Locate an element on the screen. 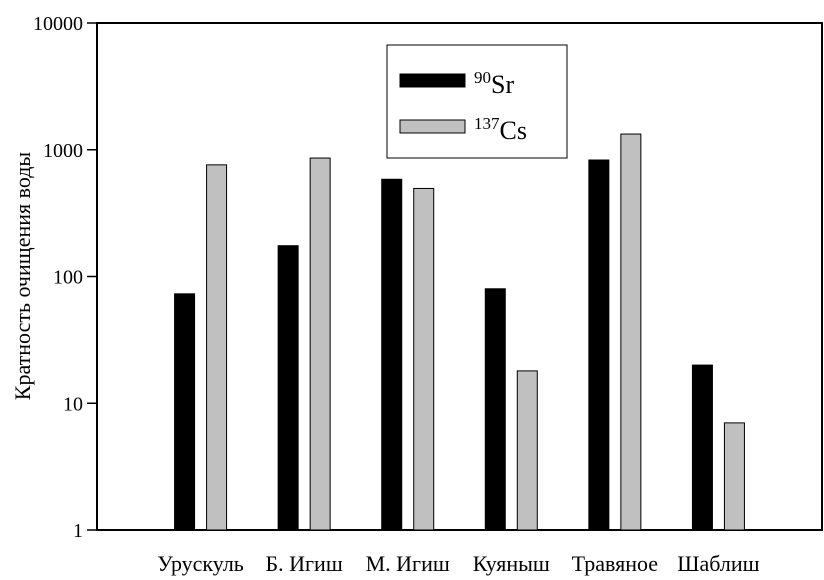 The height and width of the screenshot is (580, 824). y-axis: 1 10 100 1000 10000 is located at coordinates (65, 277).